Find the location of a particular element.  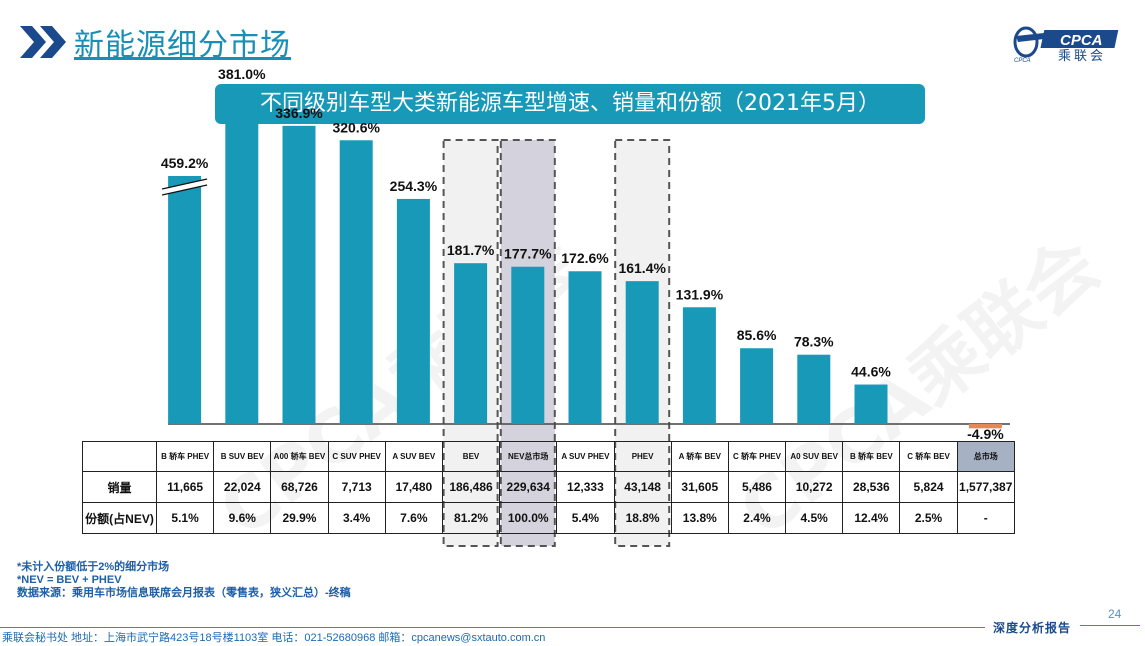

table-cell: 31,605 is located at coordinates (699, 487).